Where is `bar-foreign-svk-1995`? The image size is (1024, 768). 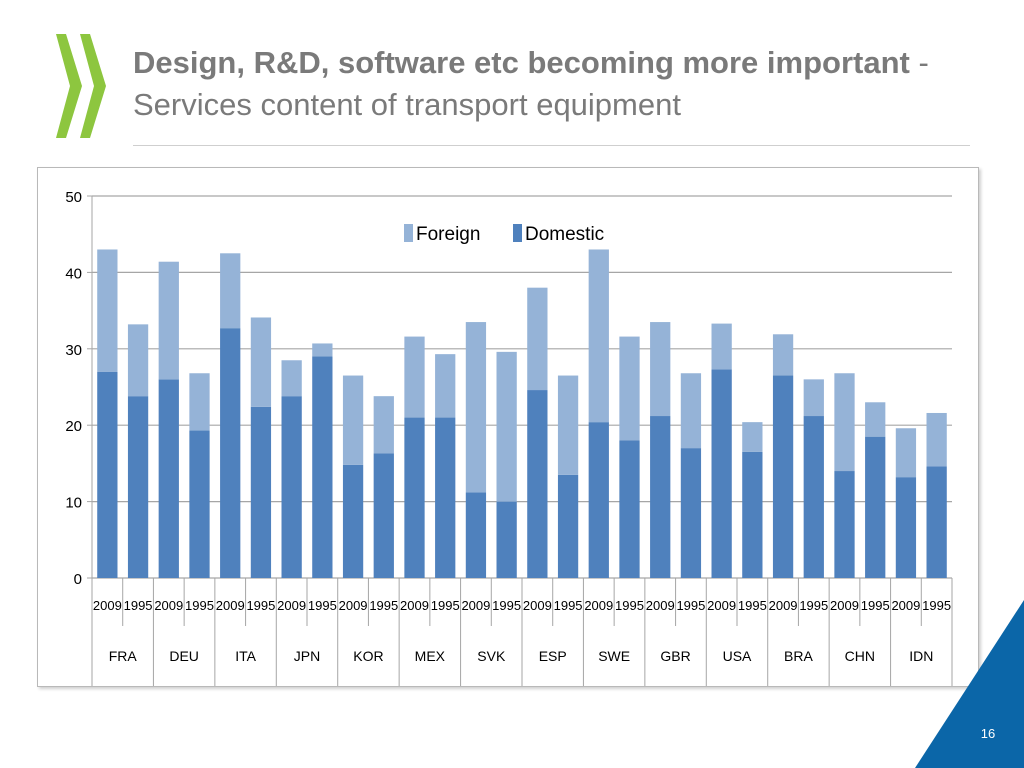
bar-foreign-svk-1995 is located at coordinates (506, 426).